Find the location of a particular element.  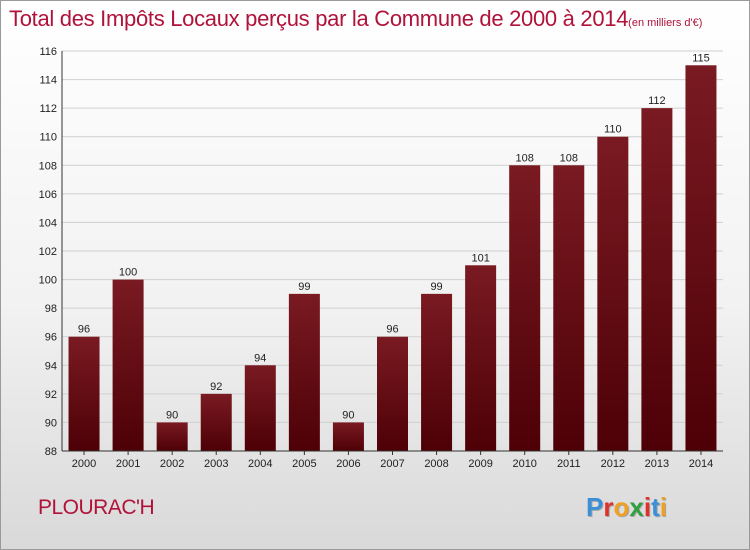

x-tick-label: 2002 is located at coordinates (172, 464).